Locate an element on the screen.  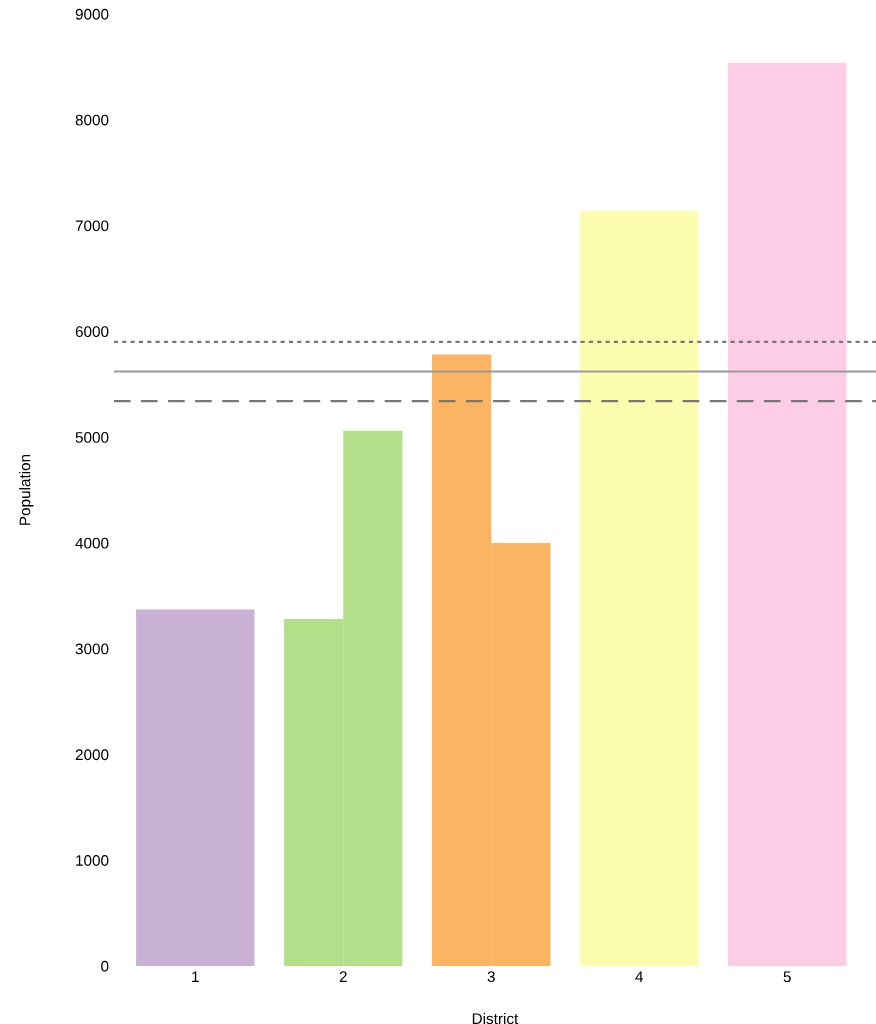
y-tick-label: 2000 is located at coordinates (92, 755).